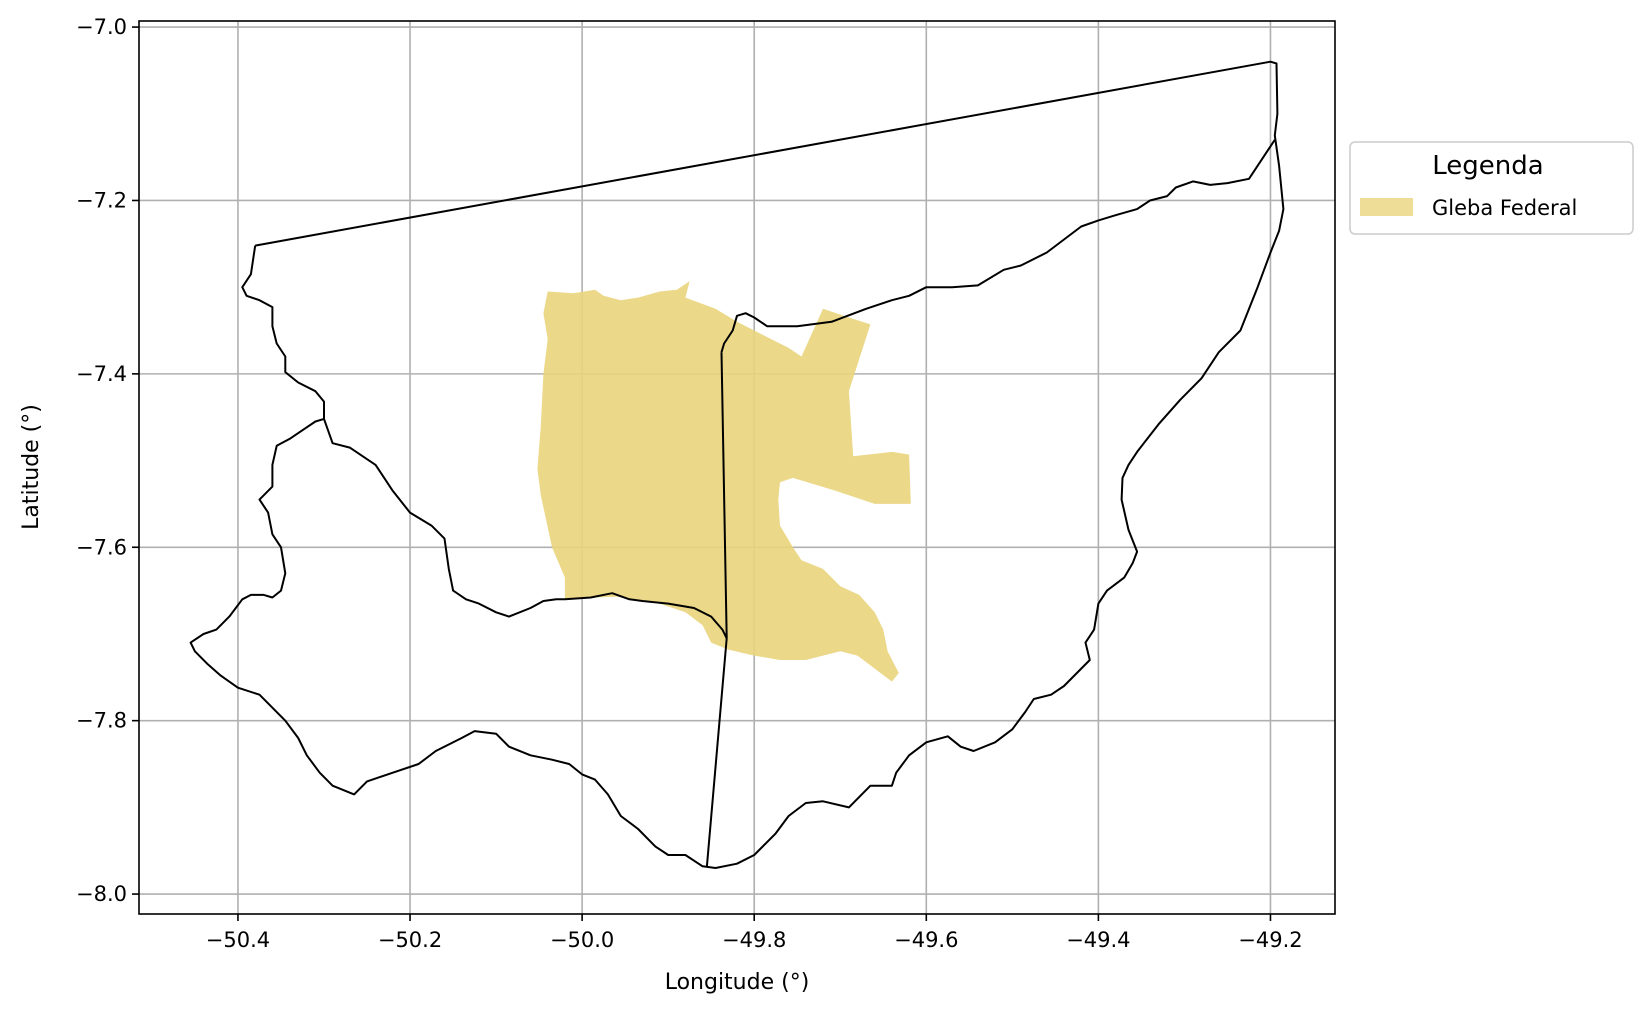  What do you see at coordinates (1487, 166) in the screenshot?
I see `legend-title: Legenda` at bounding box center [1487, 166].